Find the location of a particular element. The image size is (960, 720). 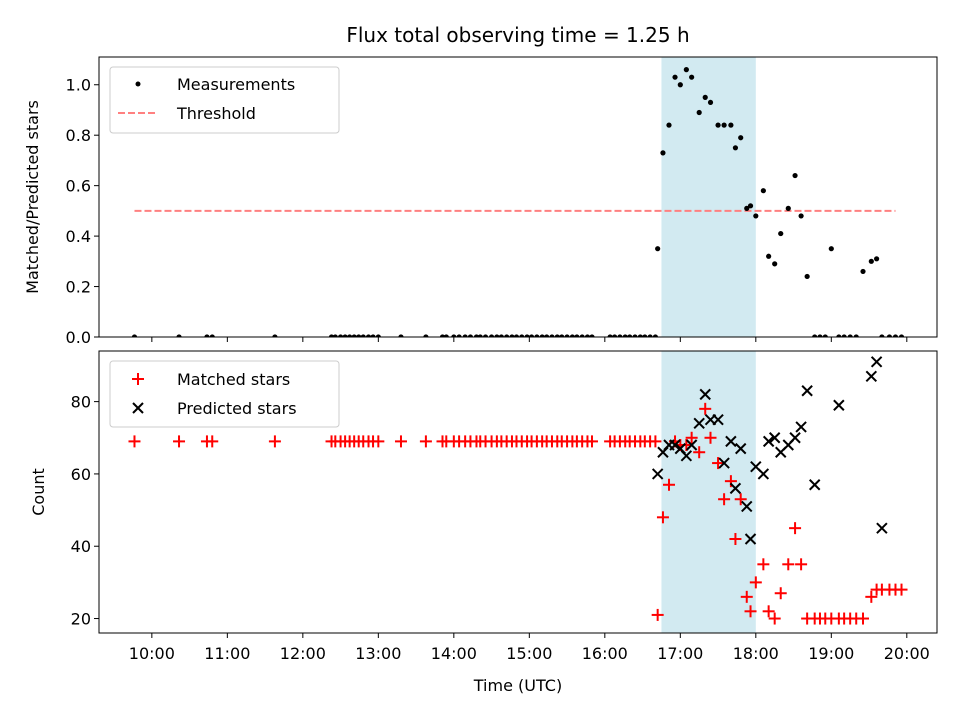

legend-predicted-marker is located at coordinates (138, 408).